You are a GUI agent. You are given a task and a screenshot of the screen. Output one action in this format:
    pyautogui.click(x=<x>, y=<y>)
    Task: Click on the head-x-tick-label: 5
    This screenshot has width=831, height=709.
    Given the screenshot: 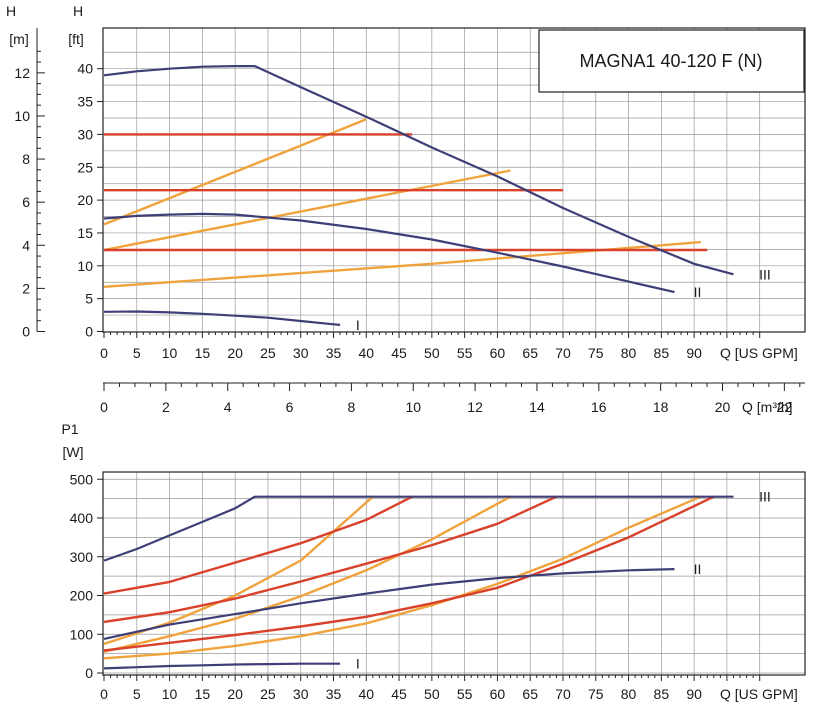 What is the action you would take?
    pyautogui.click(x=137, y=353)
    